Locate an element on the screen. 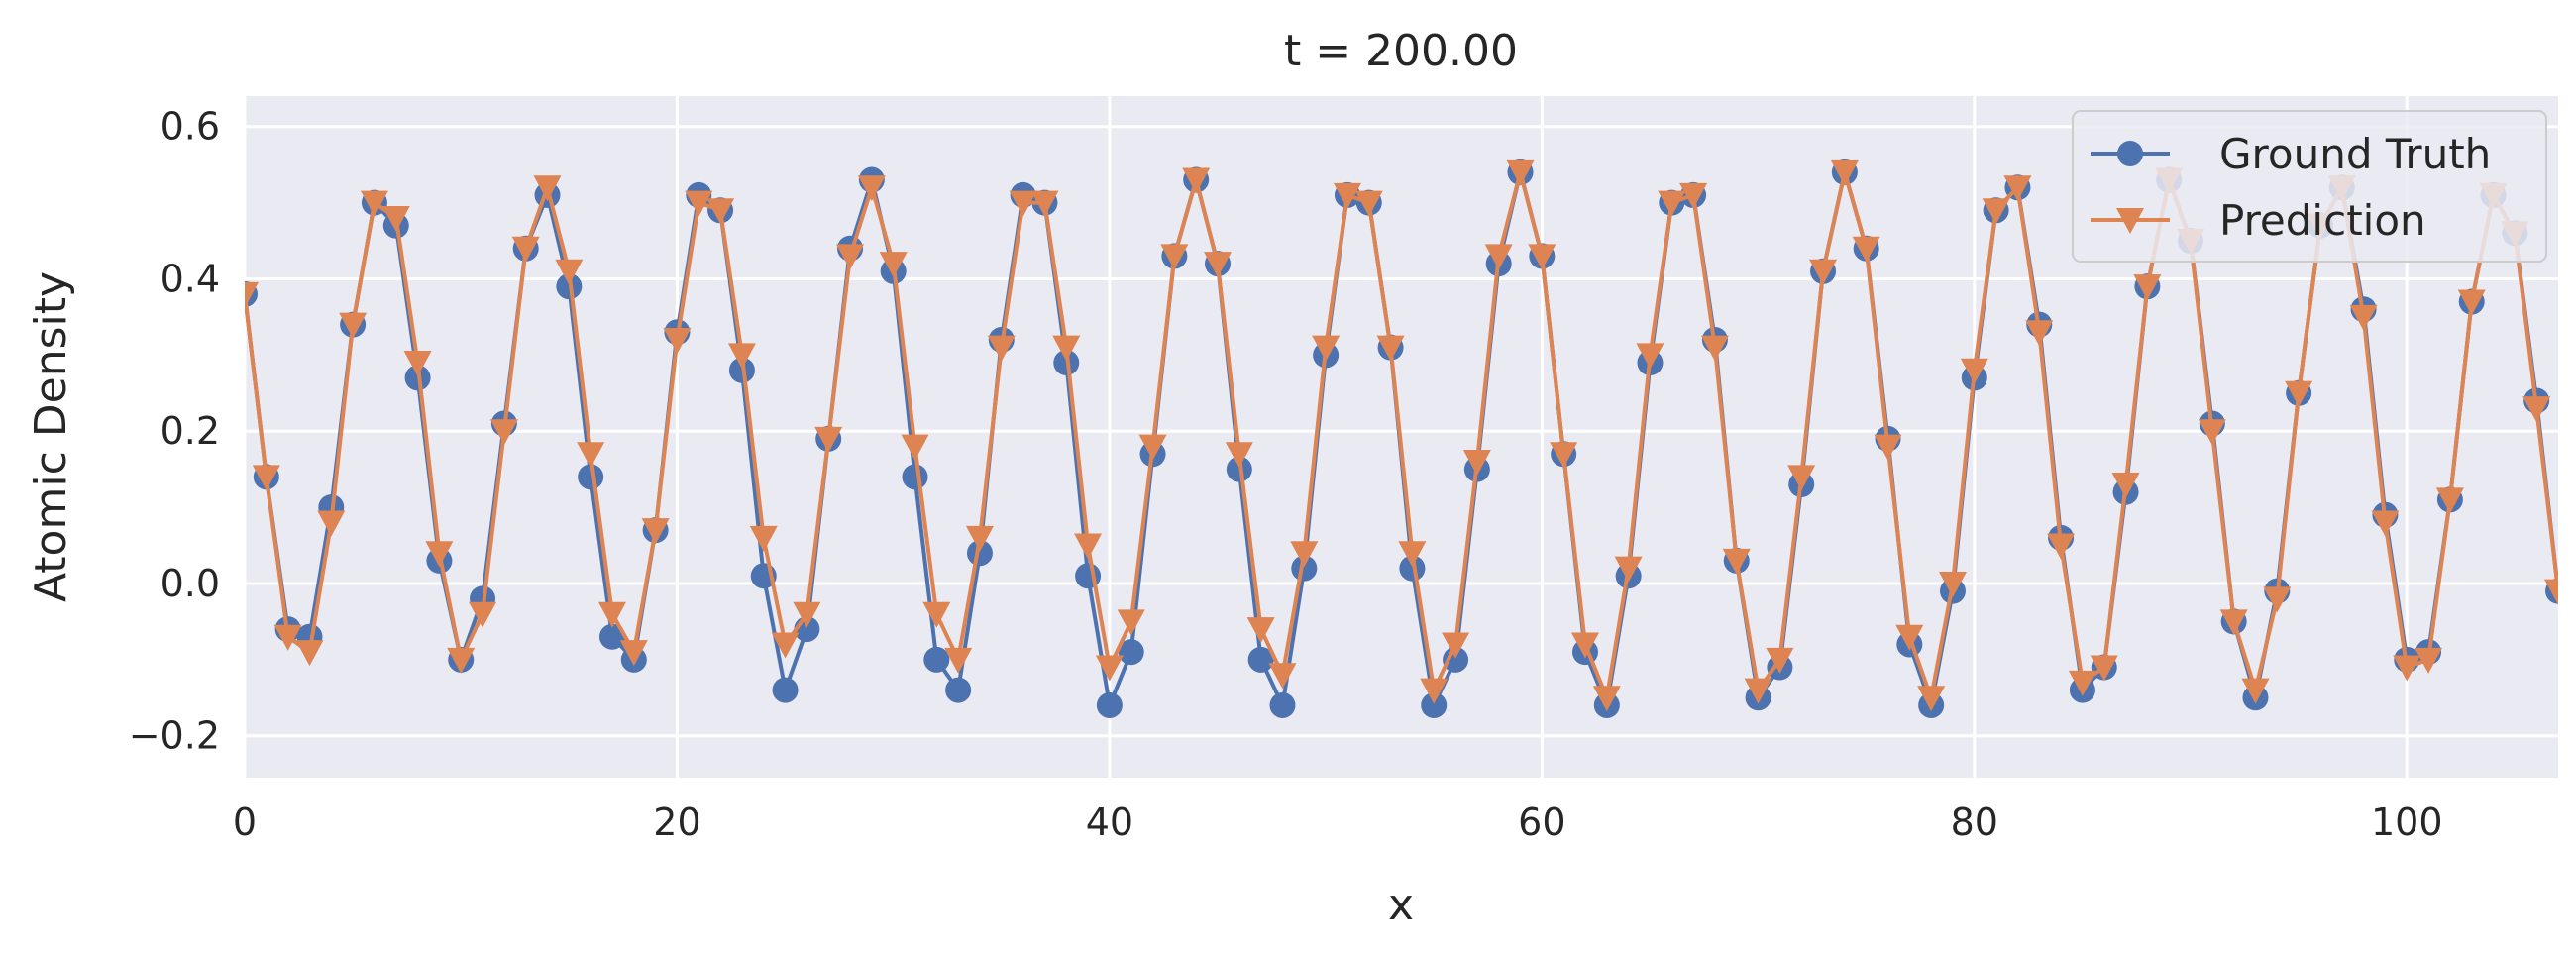 The width and height of the screenshot is (2576, 956). legend-marker-ground-truth is located at coordinates (2130, 153).